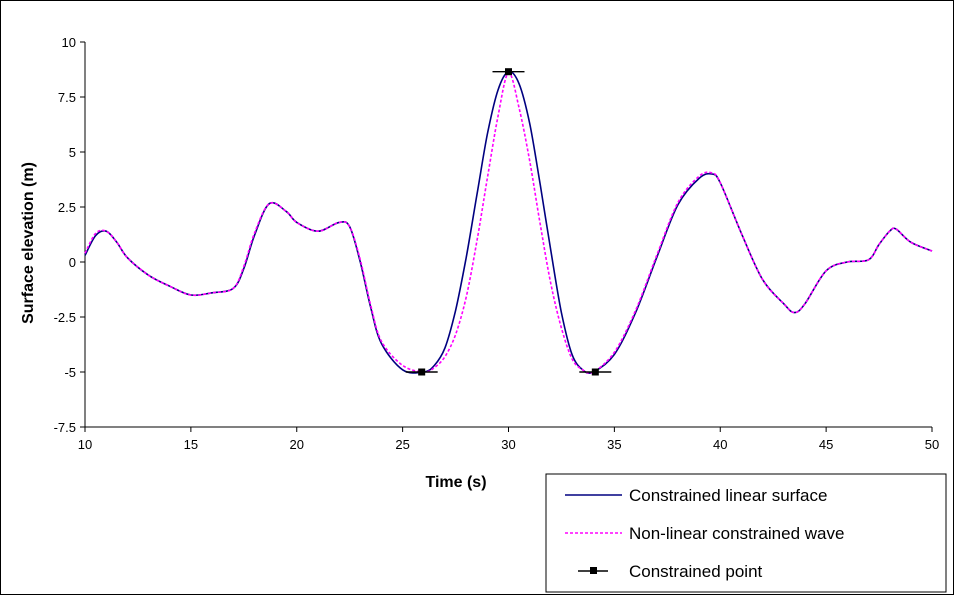 Image resolution: width=955 pixels, height=596 pixels. I want to click on x-tick-label: 50, so click(932, 444).